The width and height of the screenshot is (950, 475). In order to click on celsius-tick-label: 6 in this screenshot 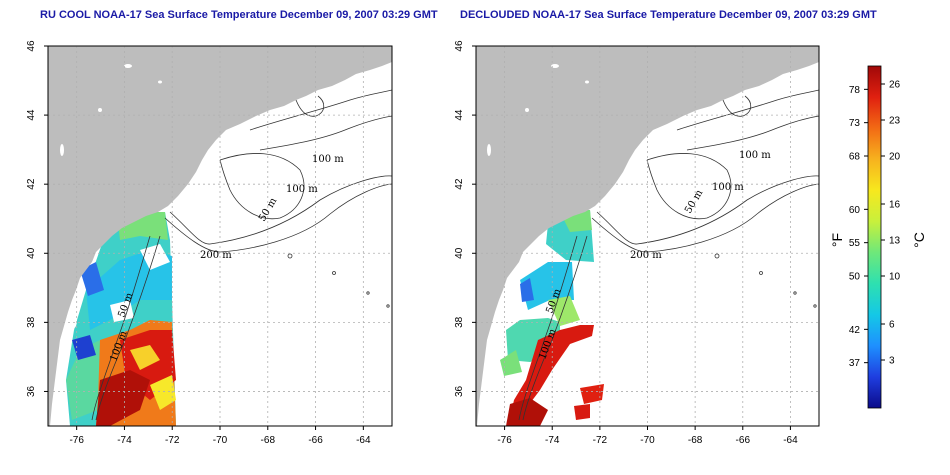, I will do `click(892, 325)`.